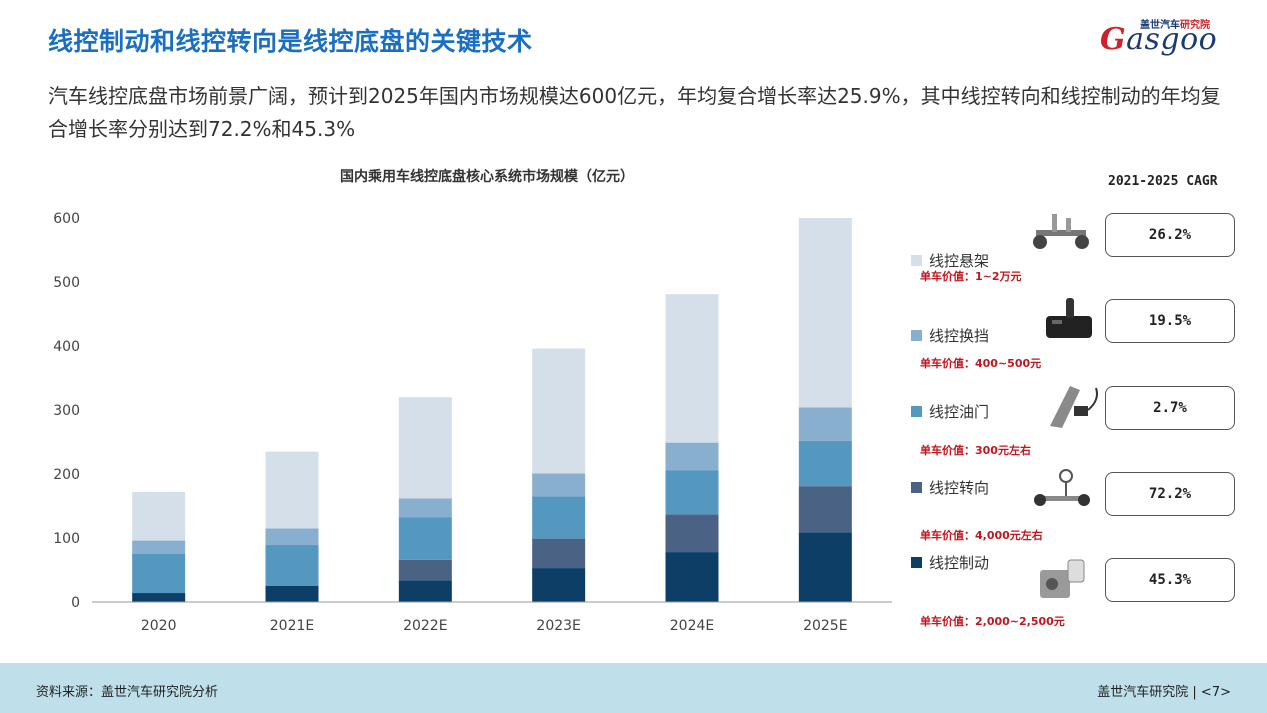  What do you see at coordinates (1062, 578) in the screenshot?
I see `brake-unit-image` at bounding box center [1062, 578].